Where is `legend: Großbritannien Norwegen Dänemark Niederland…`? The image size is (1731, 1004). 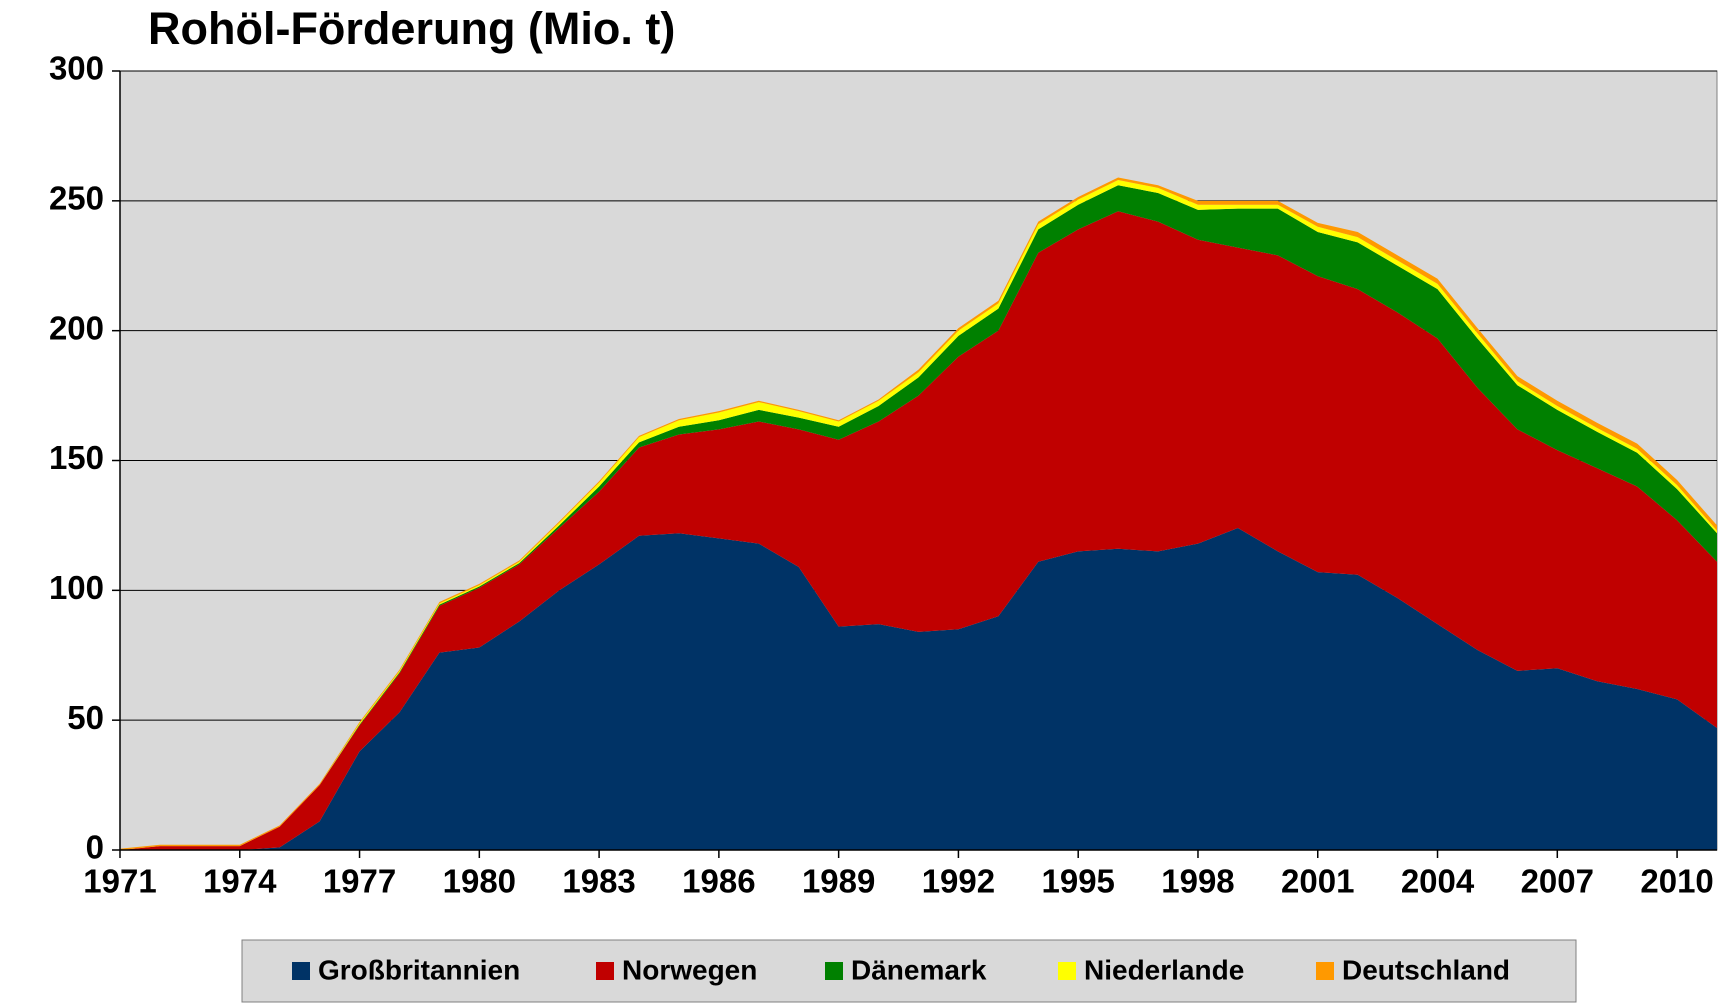 legend: Großbritannien Norwegen Dänemark Niederland… is located at coordinates (901, 969).